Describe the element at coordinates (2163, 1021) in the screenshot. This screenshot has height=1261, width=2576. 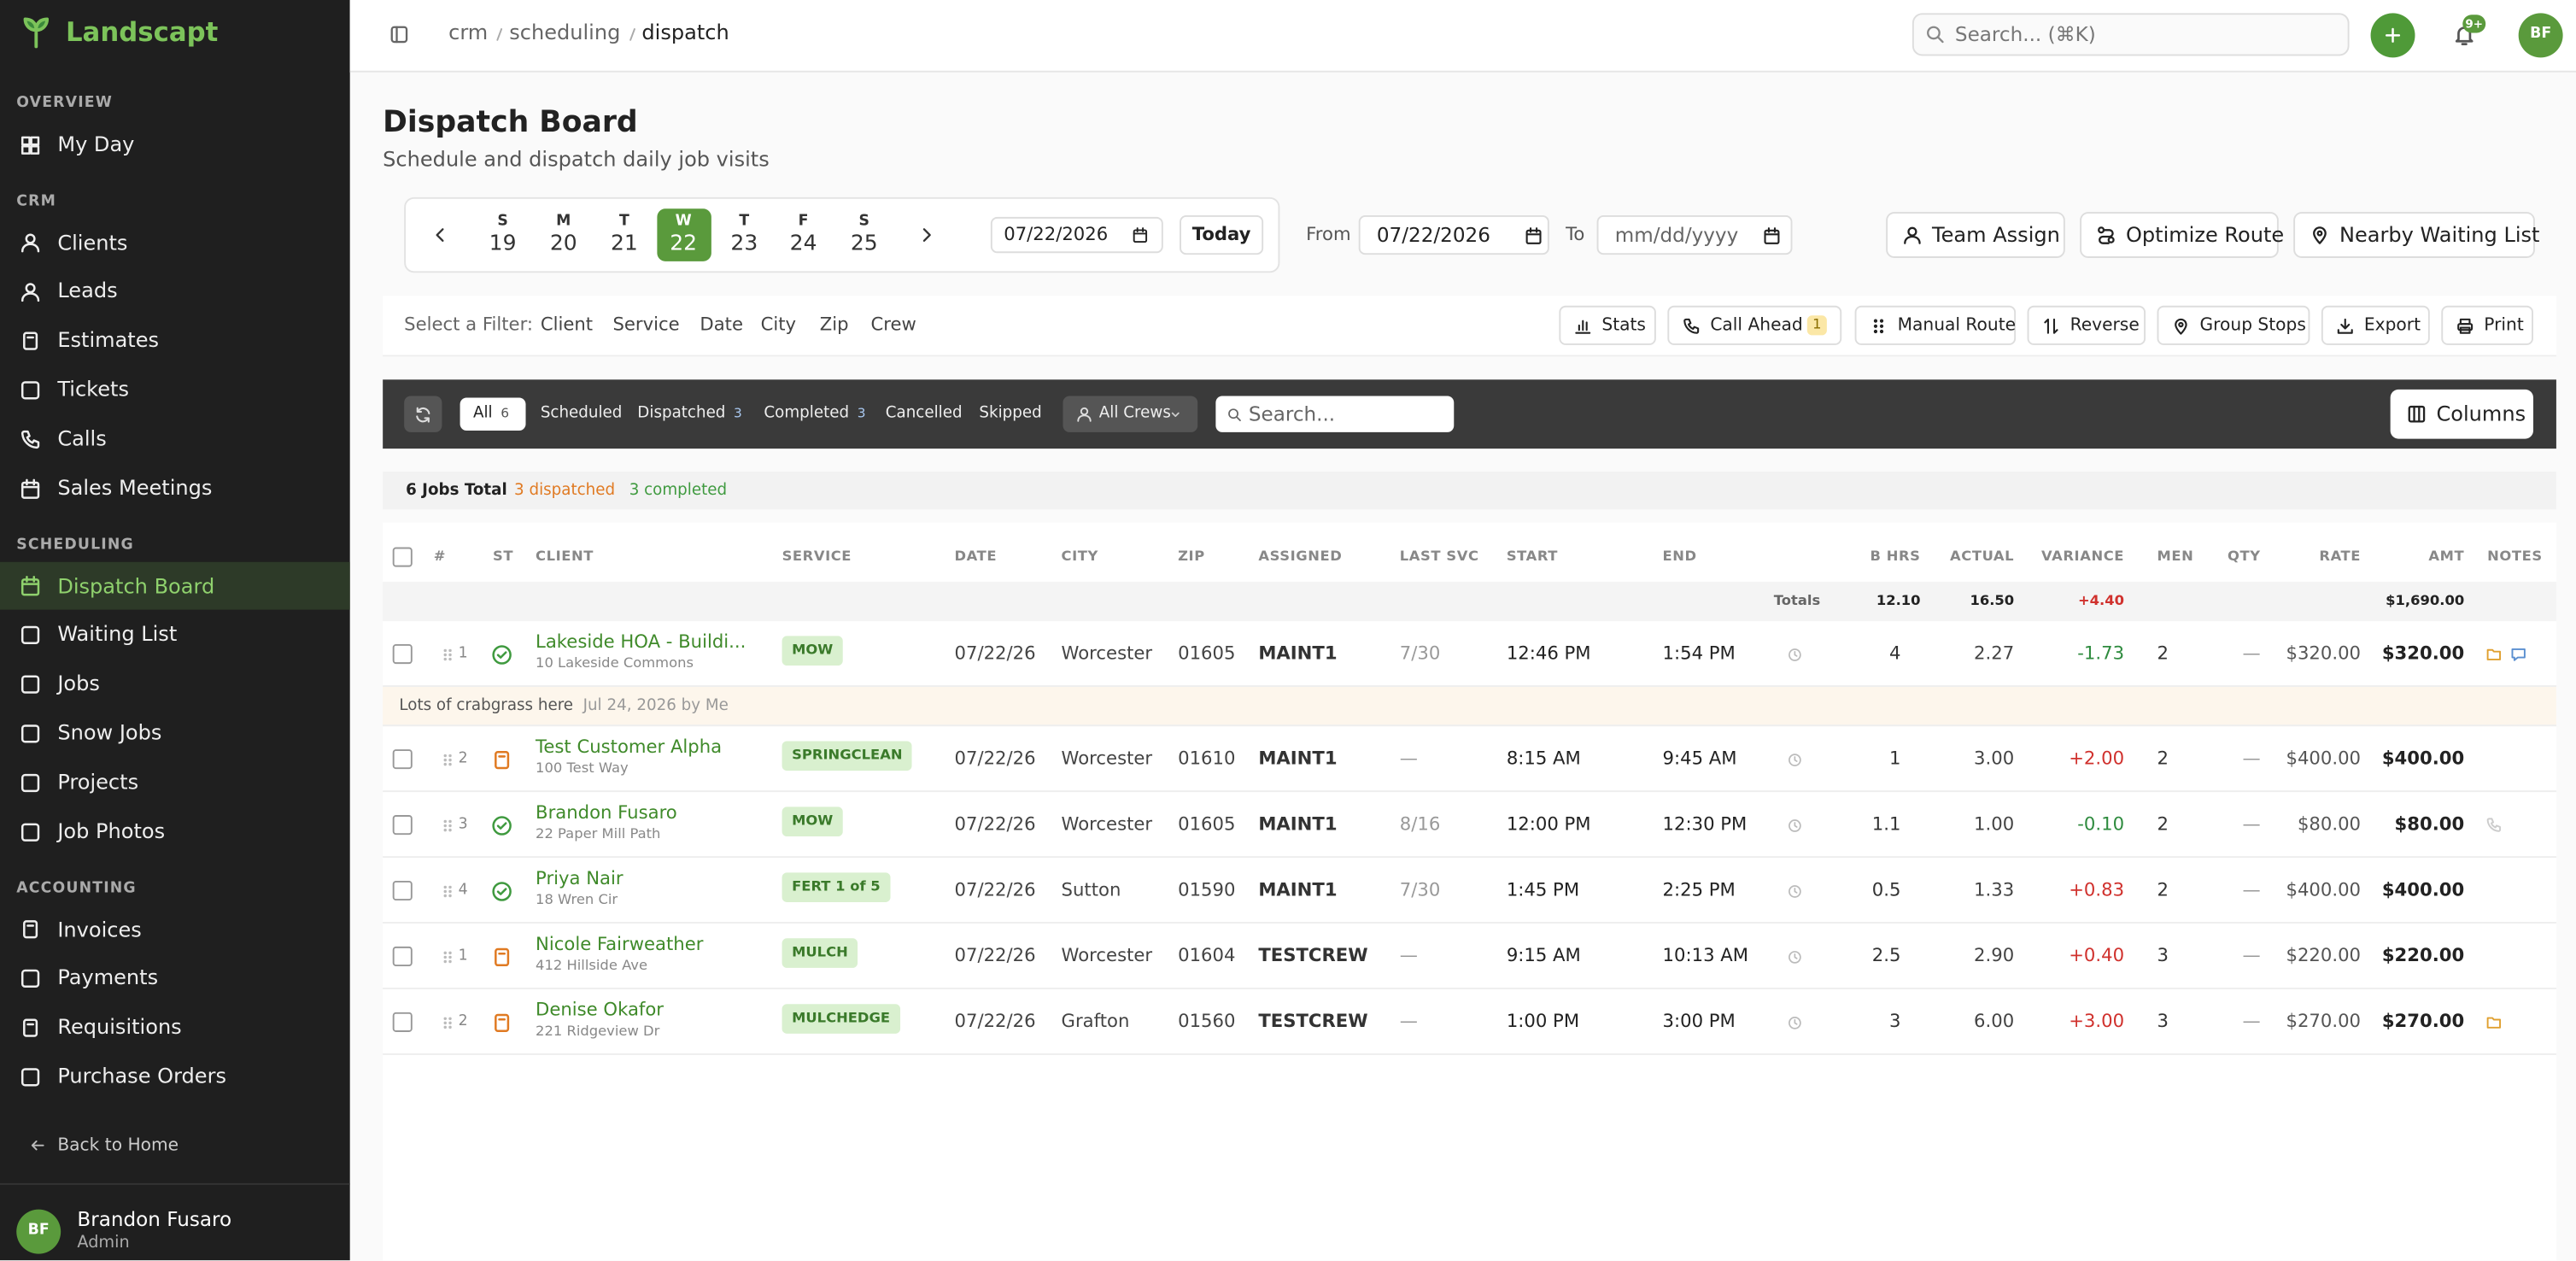
I see `men: 3` at that location.